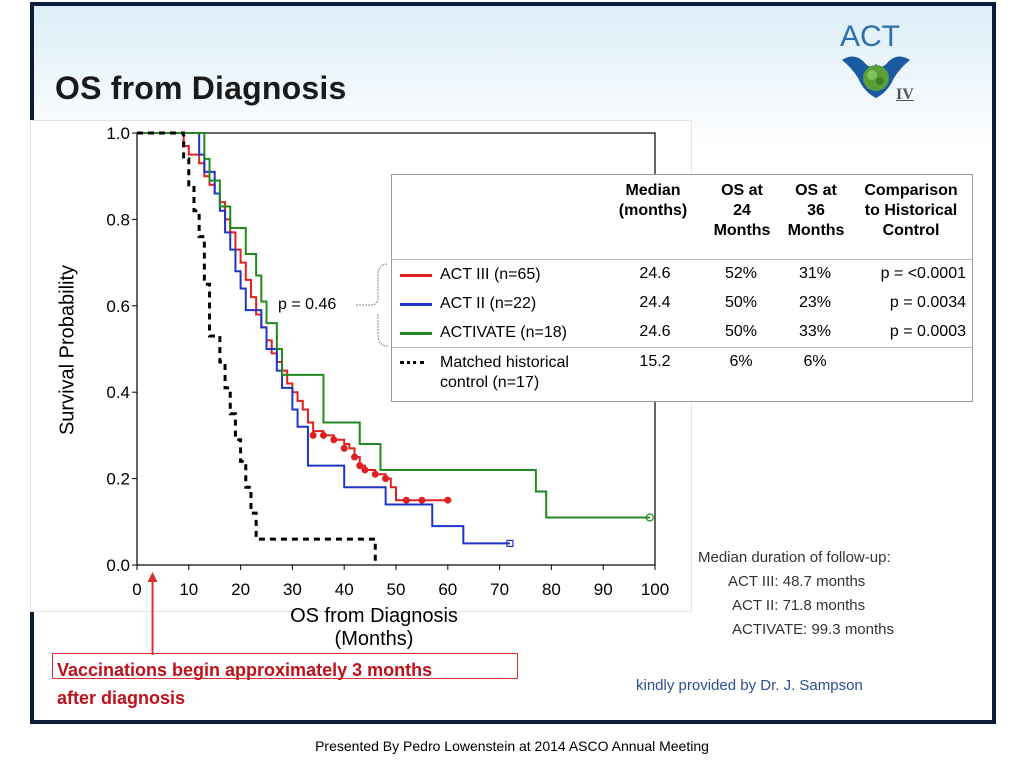 The width and height of the screenshot is (1024, 768). I want to click on legend-swatch-green, so click(416, 333).